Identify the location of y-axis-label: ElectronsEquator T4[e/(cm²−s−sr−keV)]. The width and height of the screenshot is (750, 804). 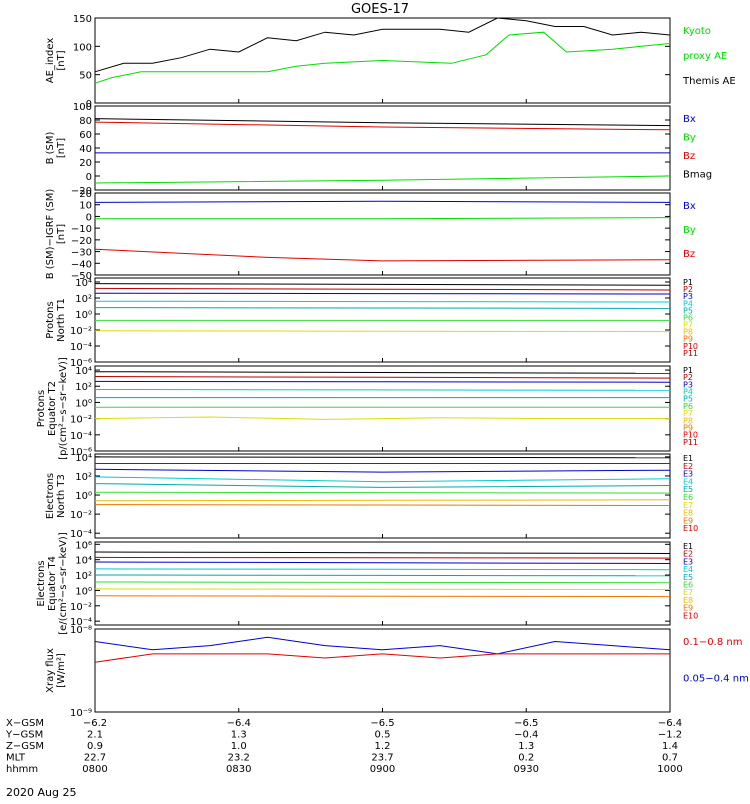
(52, 583).